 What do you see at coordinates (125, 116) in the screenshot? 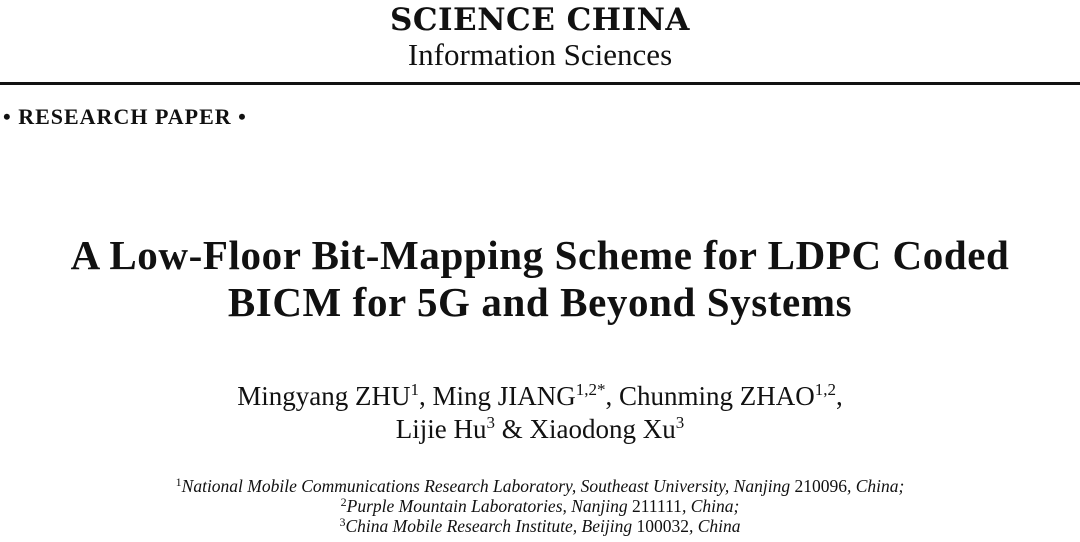
I see `paper-type-label: • RESEARCH PAPER •` at bounding box center [125, 116].